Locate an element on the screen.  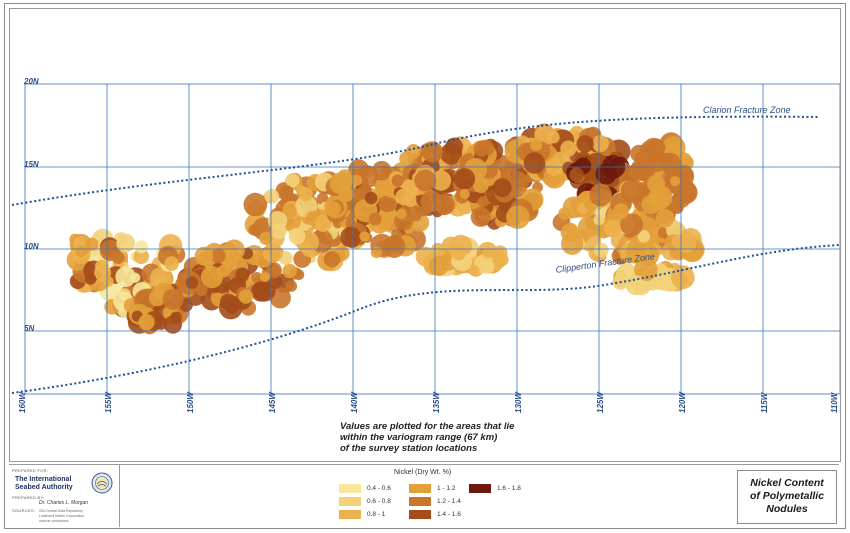
lon-label-155w: 155W is located at coordinates (108, 402).